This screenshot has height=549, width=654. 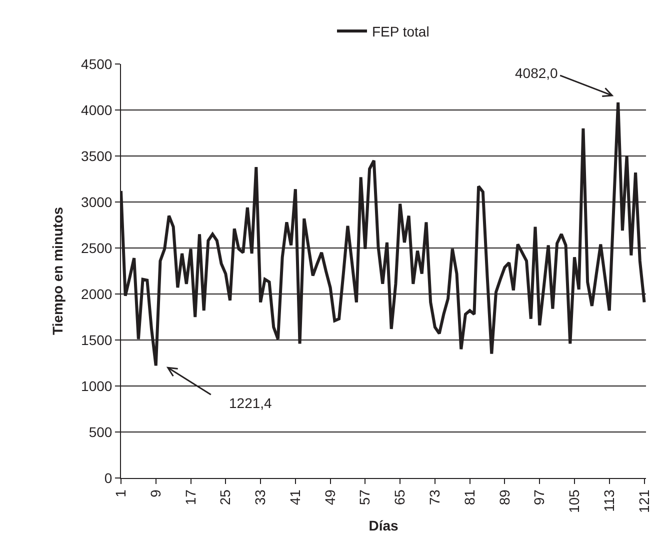 What do you see at coordinates (401, 32) in the screenshot?
I see `legend-label: FEP total` at bounding box center [401, 32].